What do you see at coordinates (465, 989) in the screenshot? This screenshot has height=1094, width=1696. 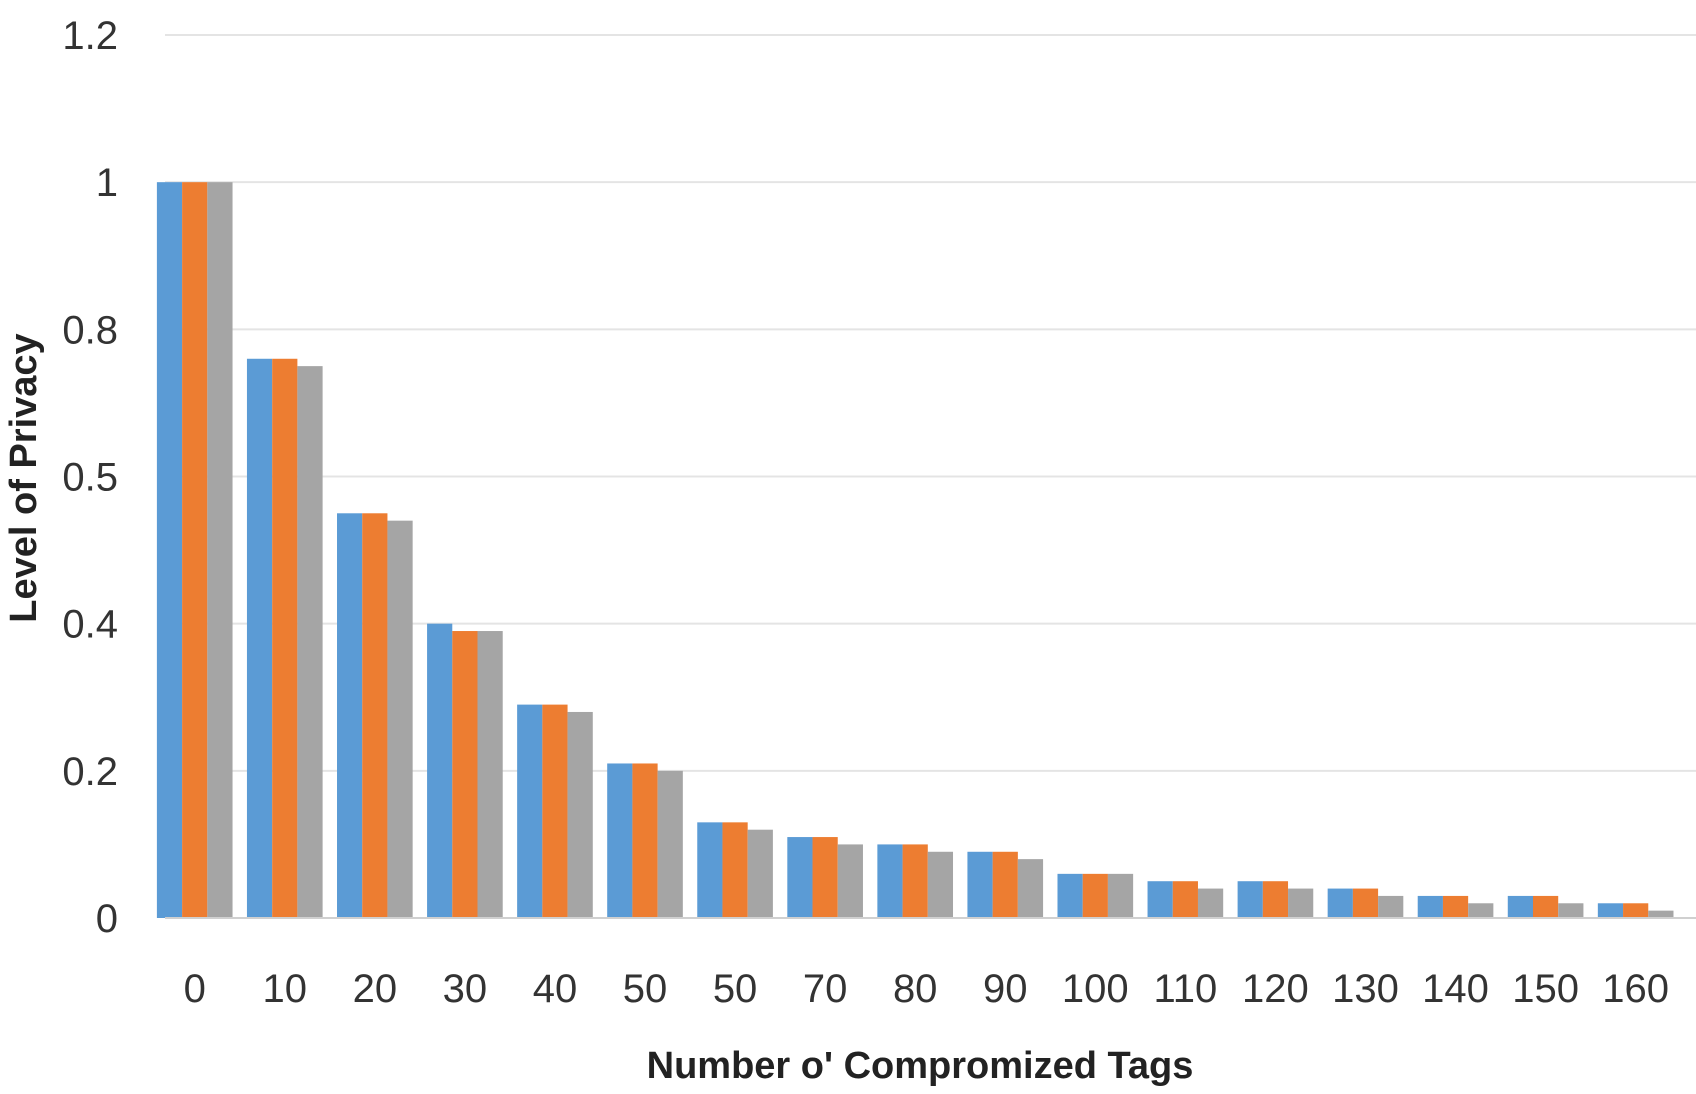 I see `x-tick-label: 30` at bounding box center [465, 989].